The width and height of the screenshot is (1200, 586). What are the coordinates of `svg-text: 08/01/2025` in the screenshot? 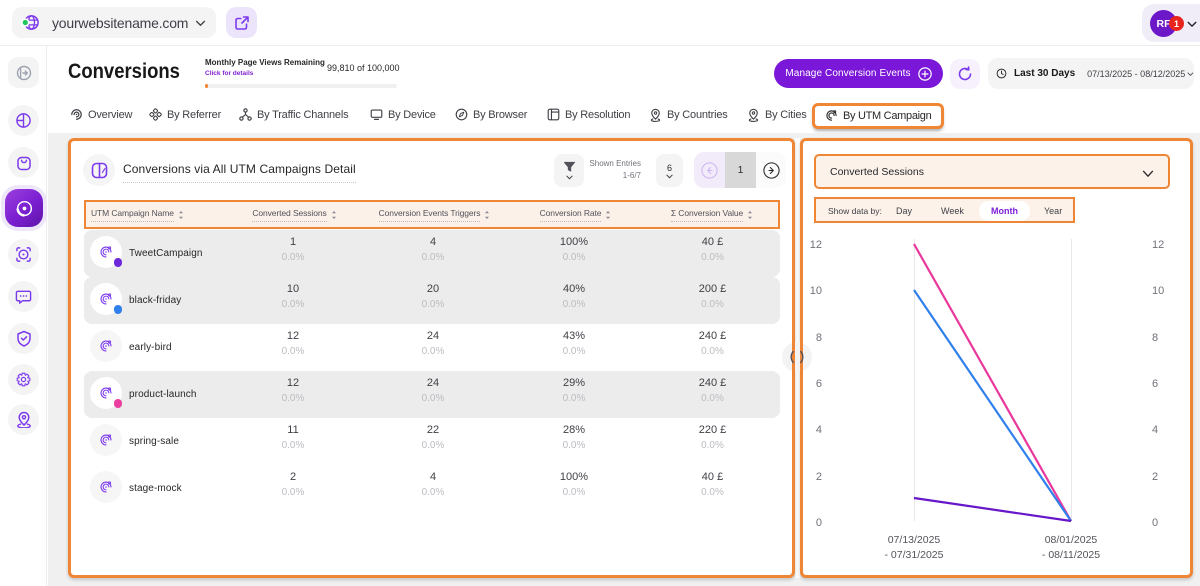 It's located at (1071, 540).